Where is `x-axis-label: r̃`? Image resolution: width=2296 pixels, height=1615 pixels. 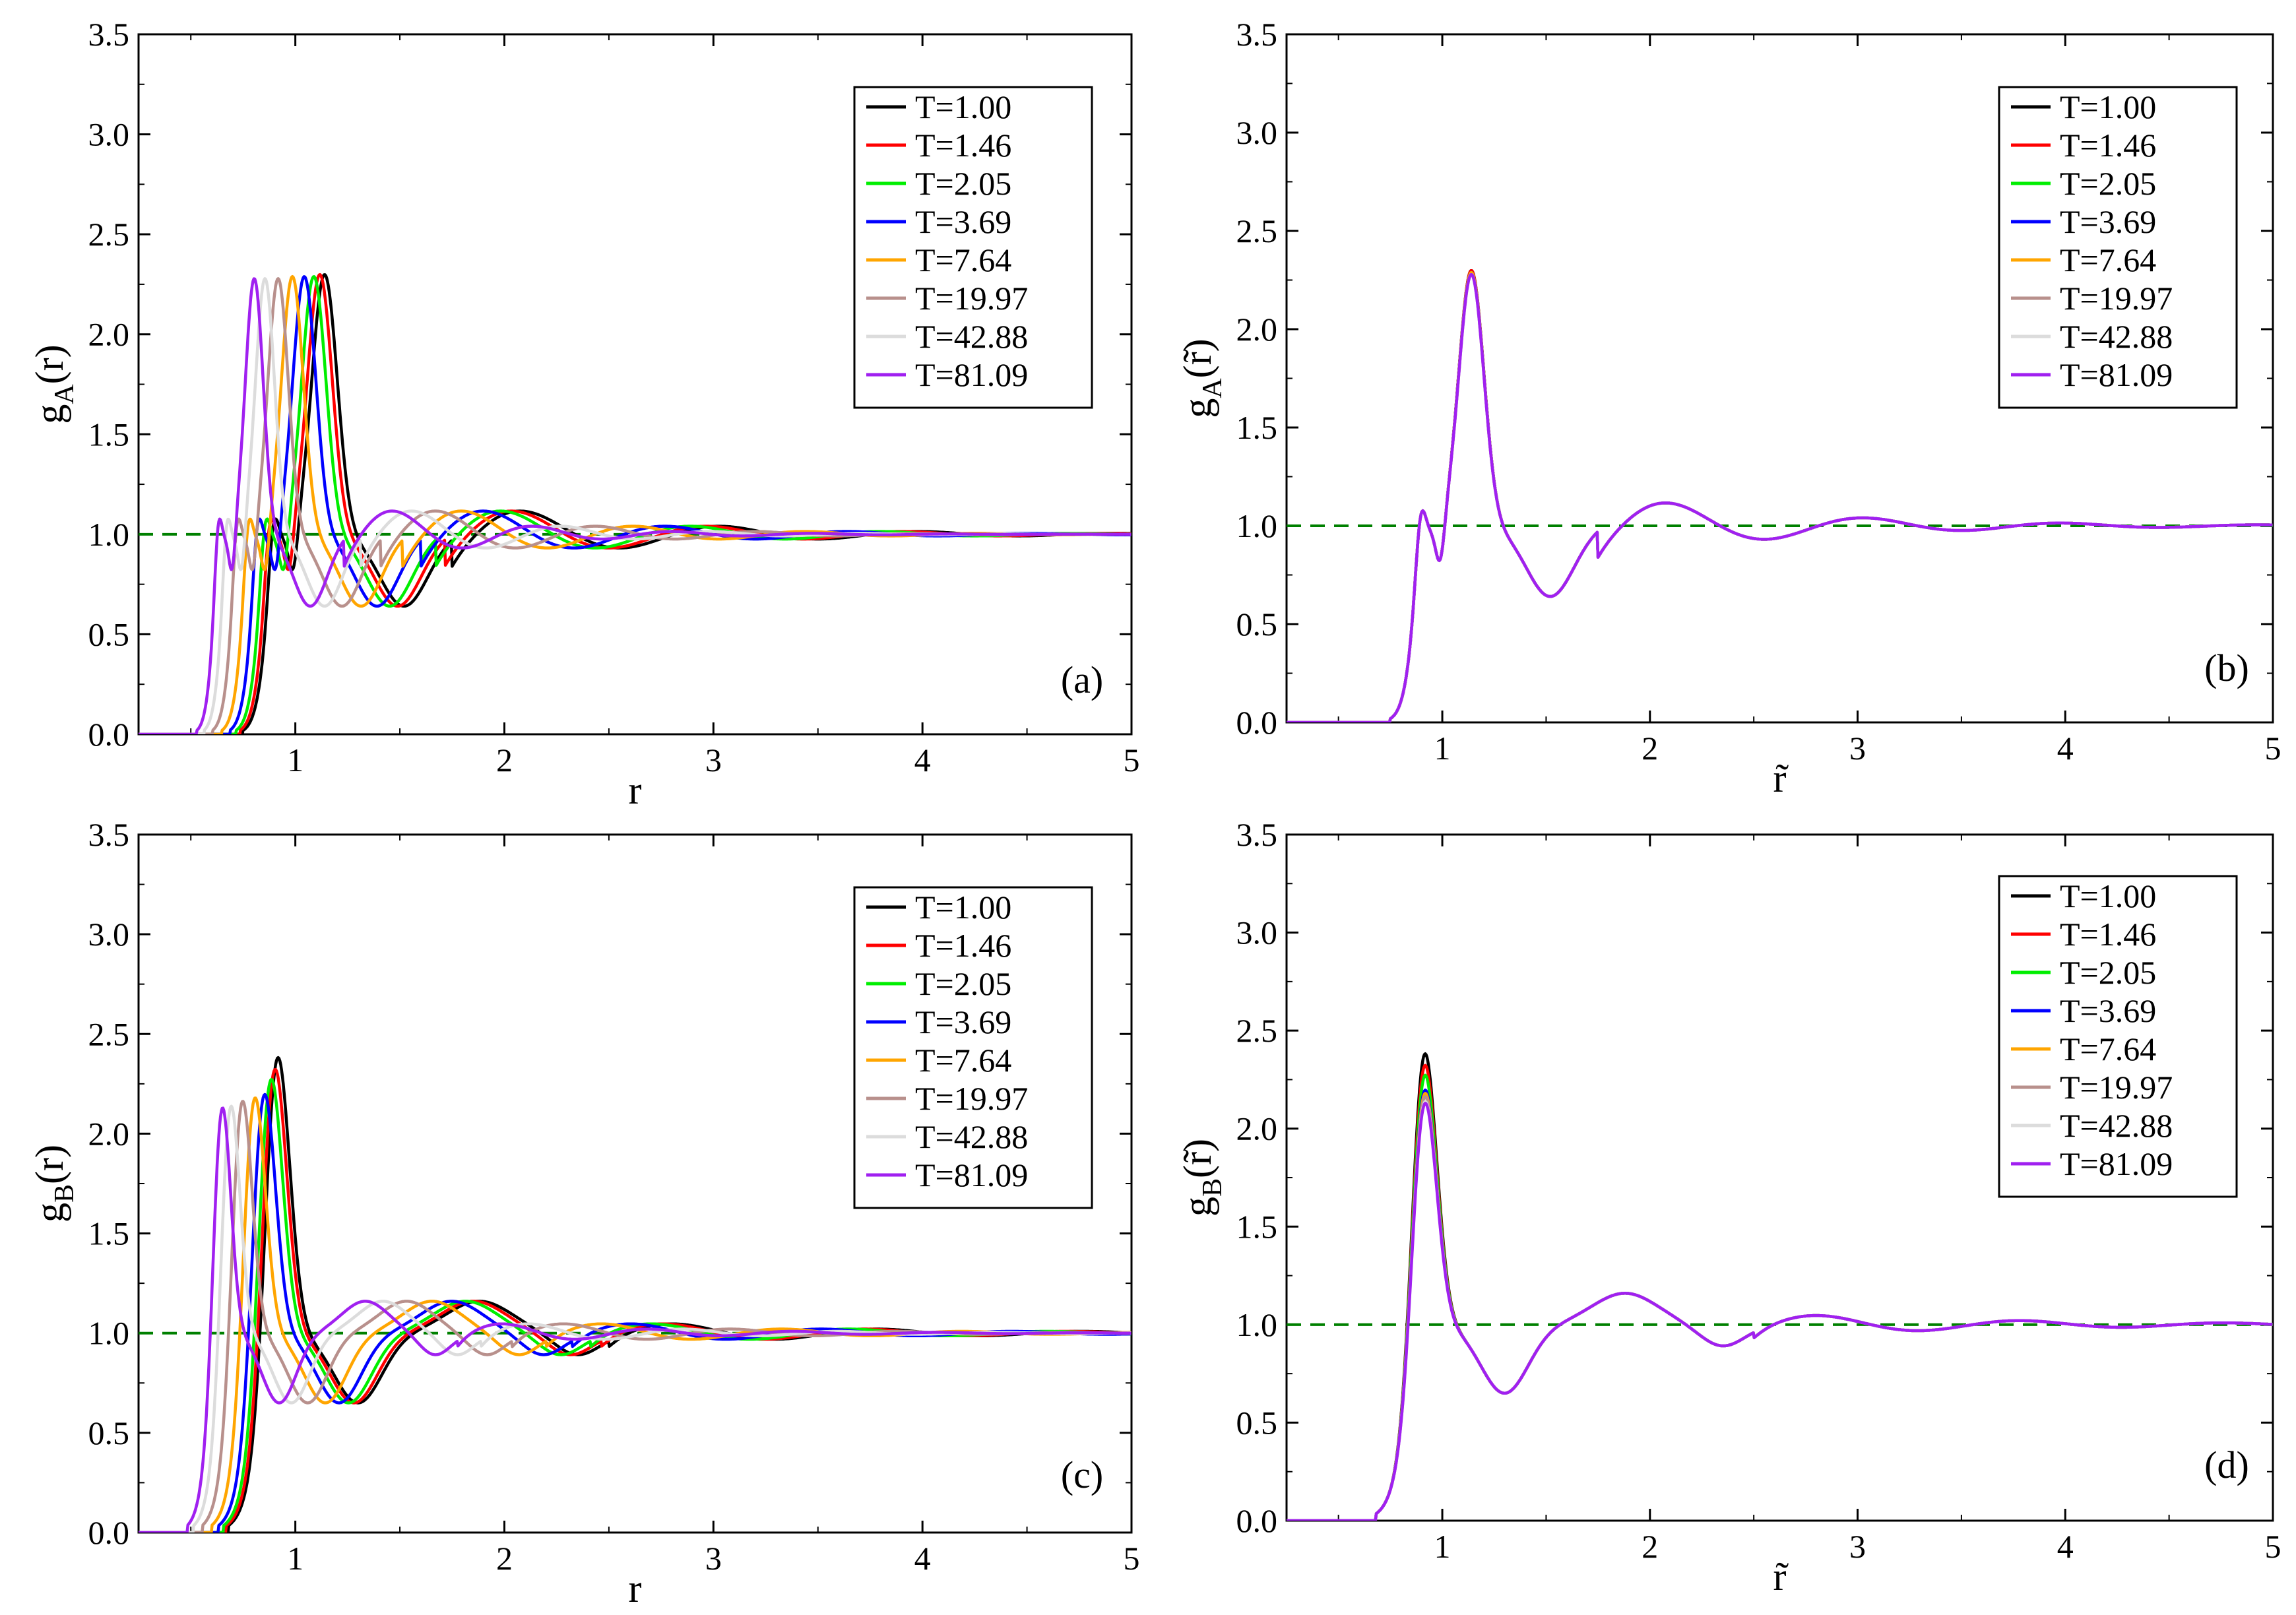 x-axis-label: r̃ is located at coordinates (1781, 1577).